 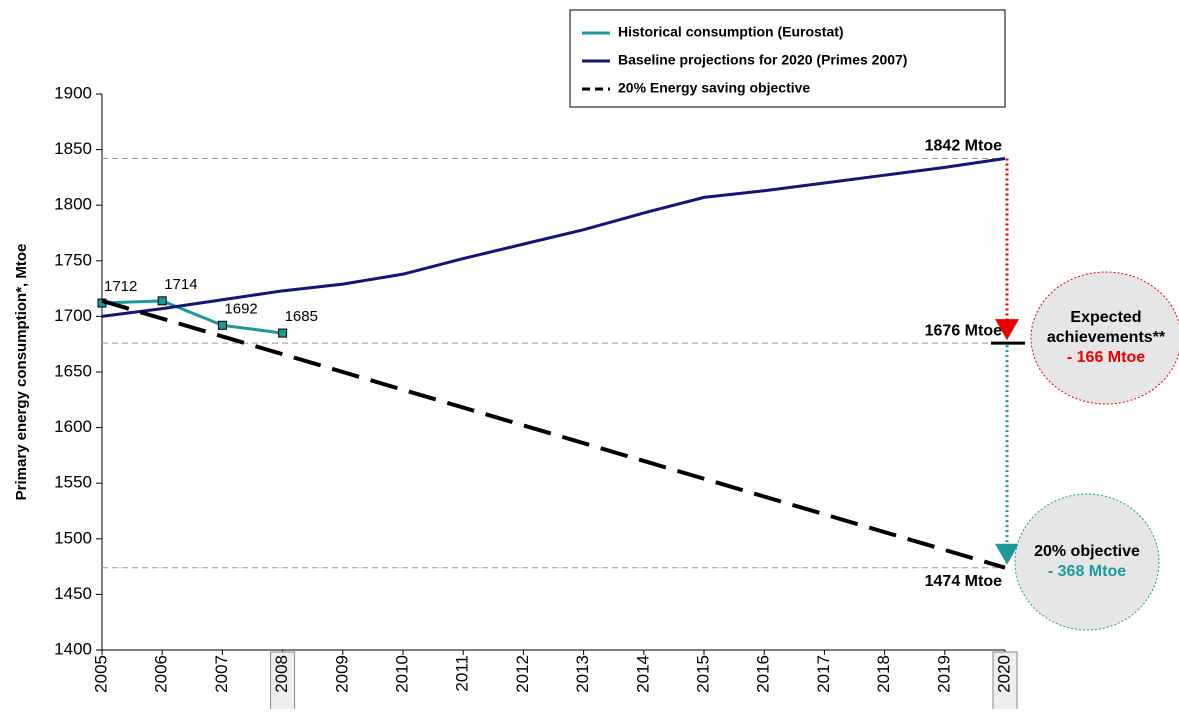 I want to click on x-tick-label: 2014, so click(x=642, y=674).